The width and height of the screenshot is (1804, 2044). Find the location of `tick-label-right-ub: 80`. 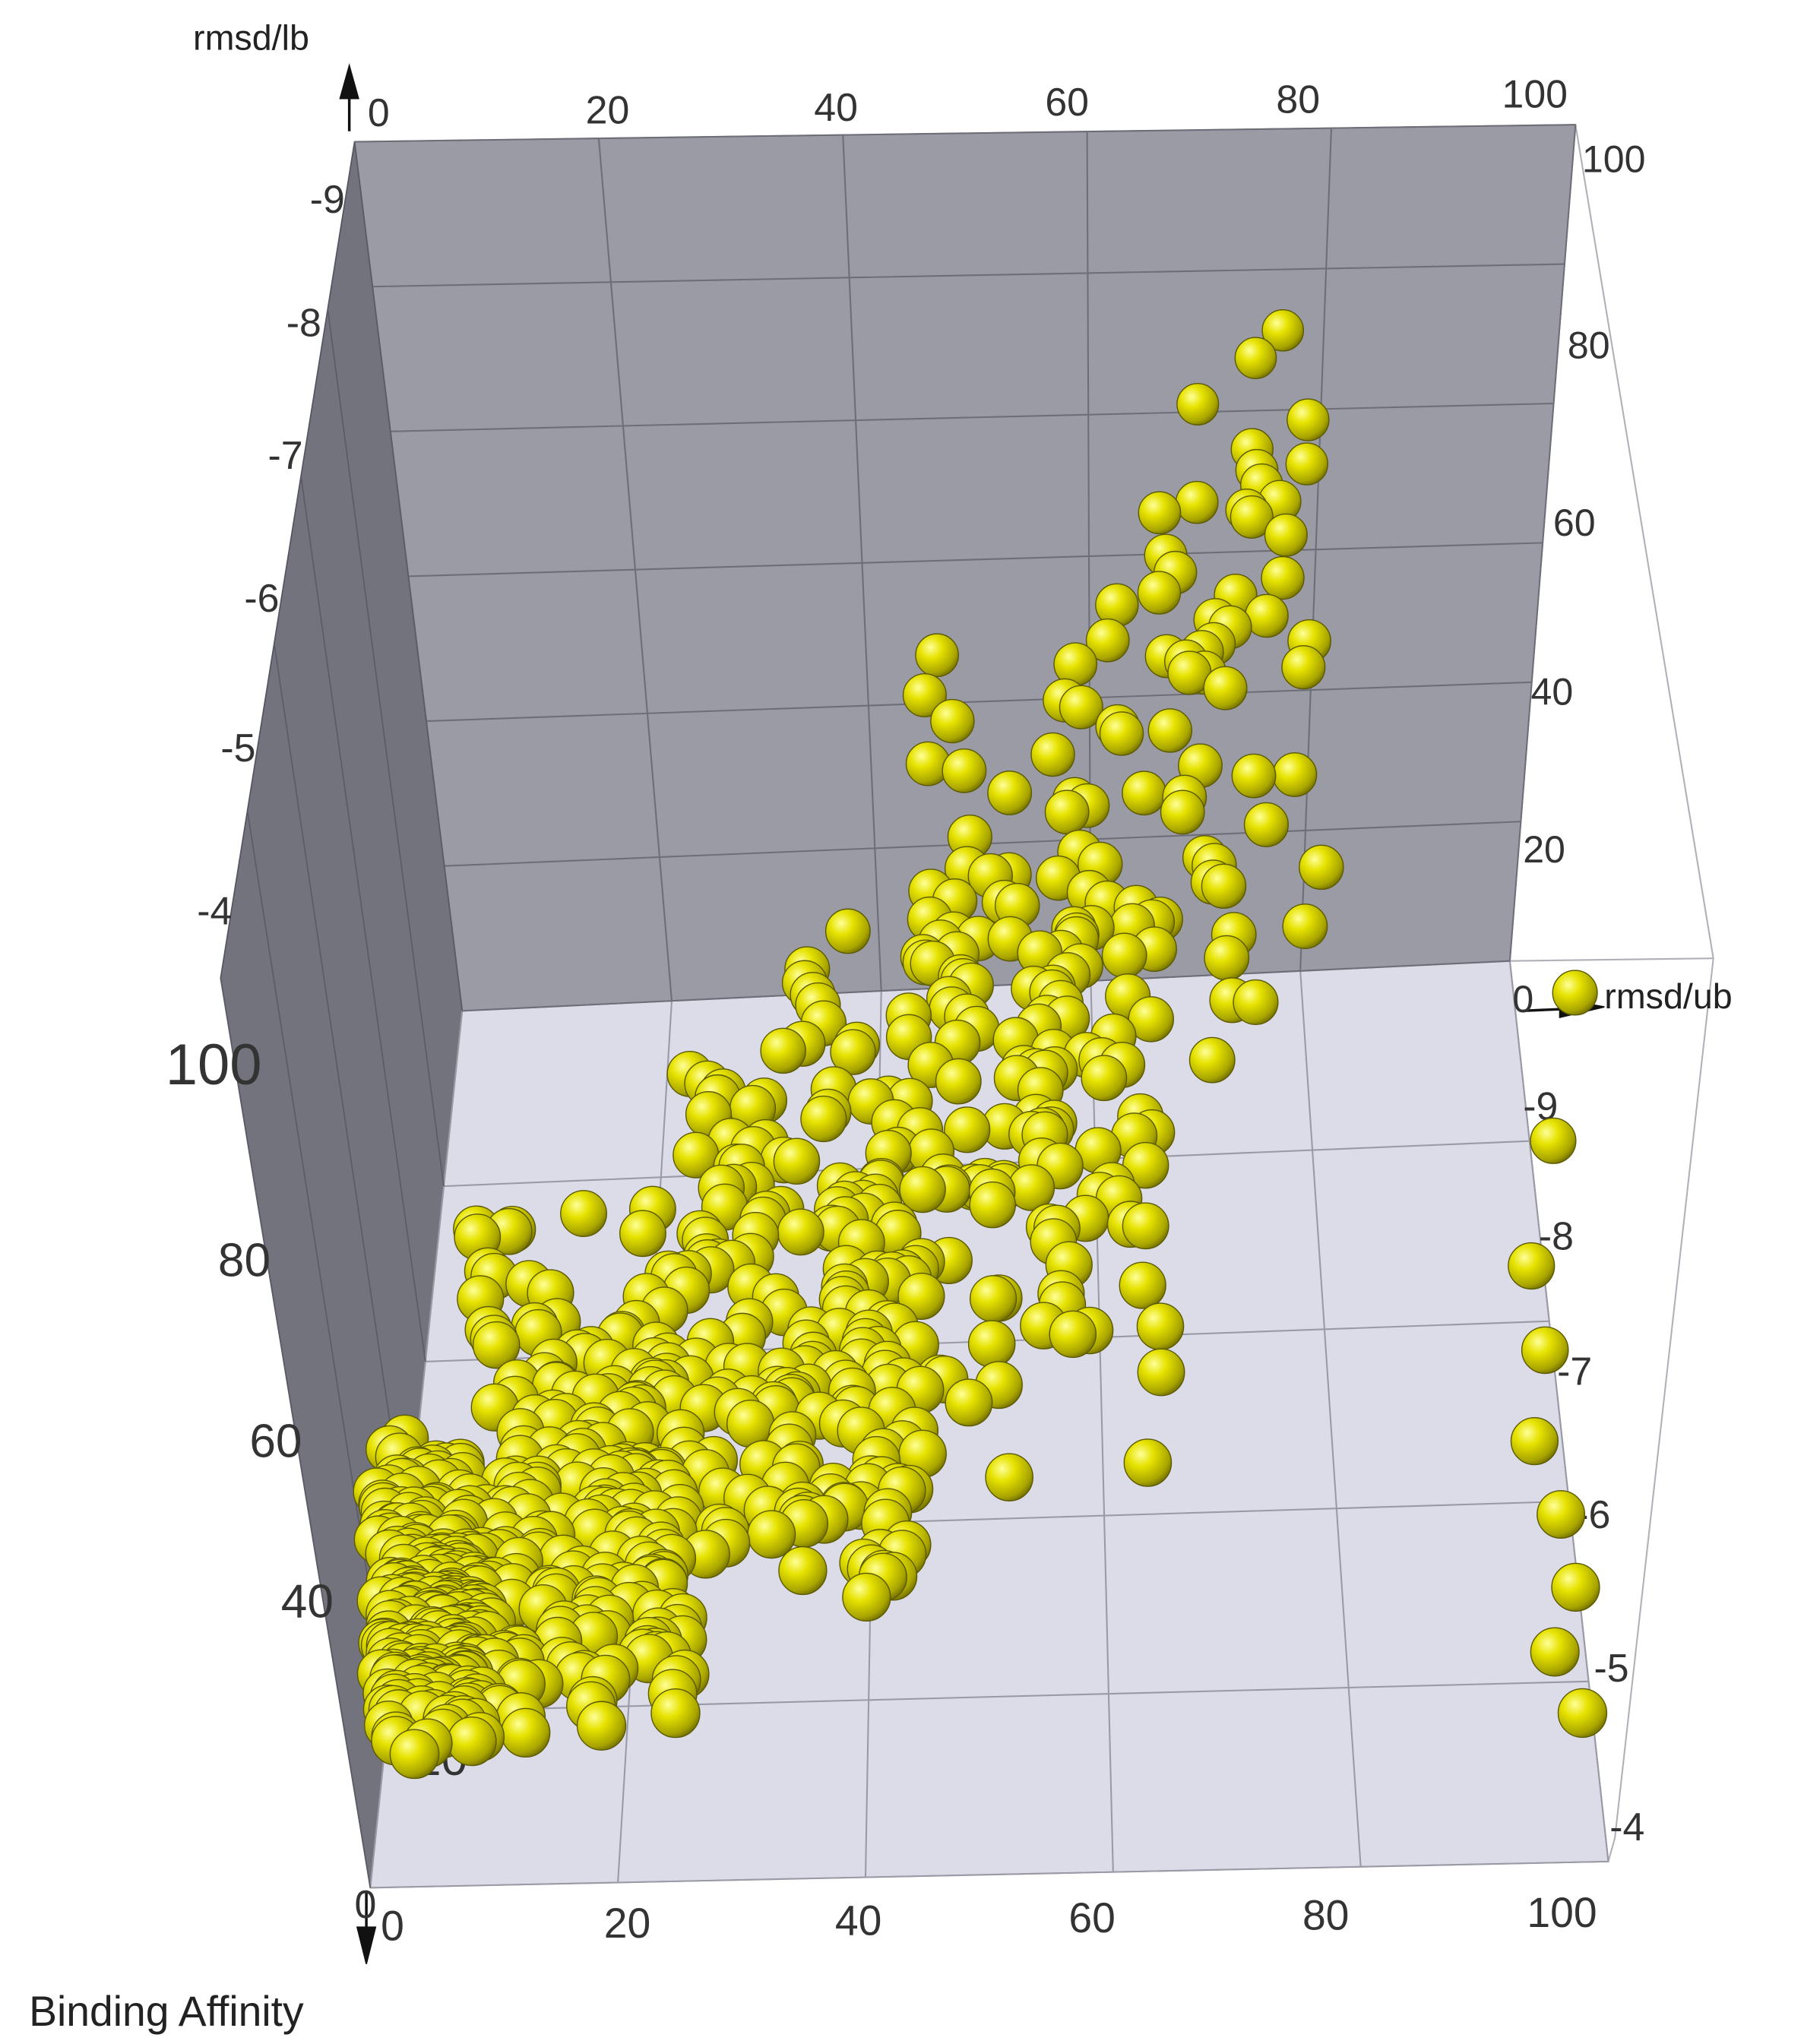

tick-label-right-ub: 80 is located at coordinates (1589, 345).